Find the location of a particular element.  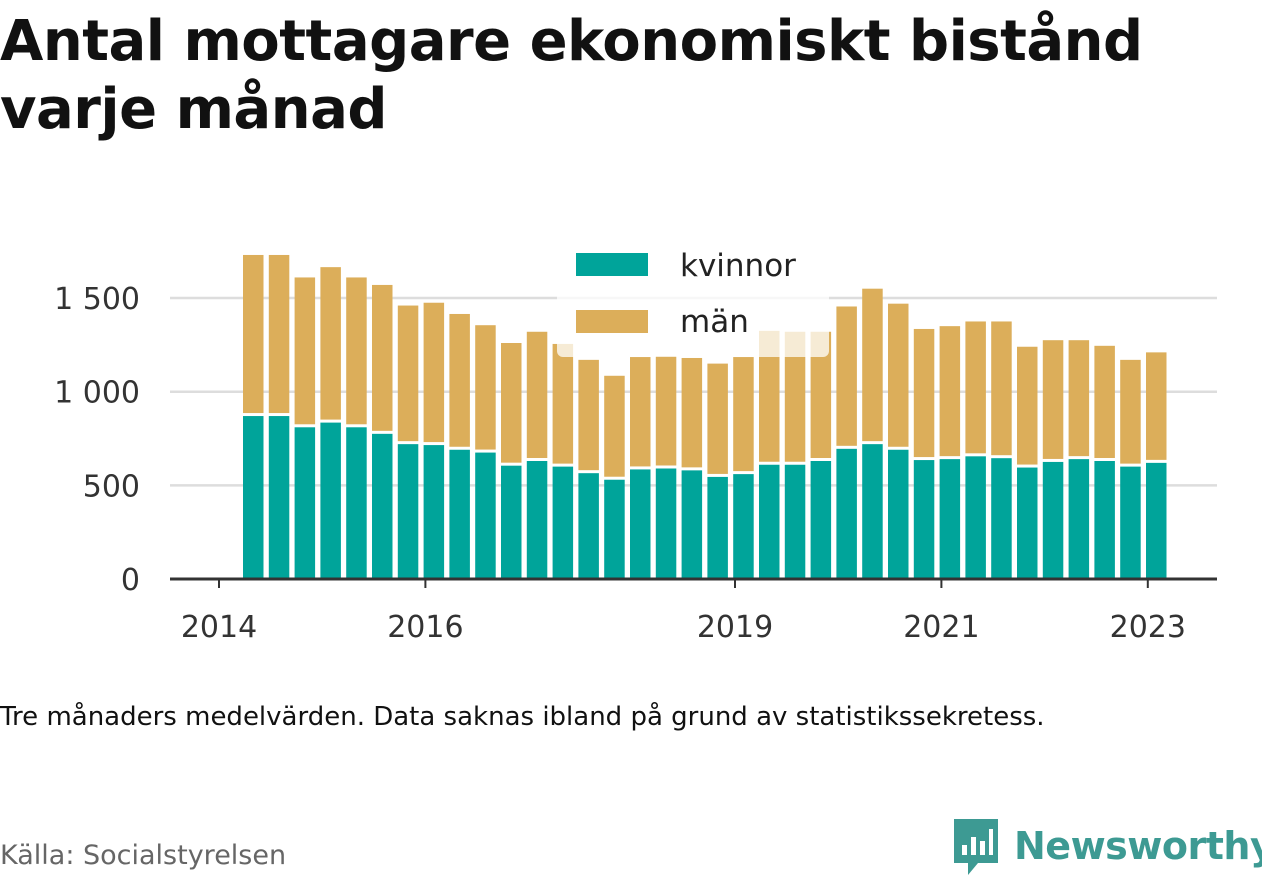

brand-logo: Newsworthy is located at coordinates (1106, 846).